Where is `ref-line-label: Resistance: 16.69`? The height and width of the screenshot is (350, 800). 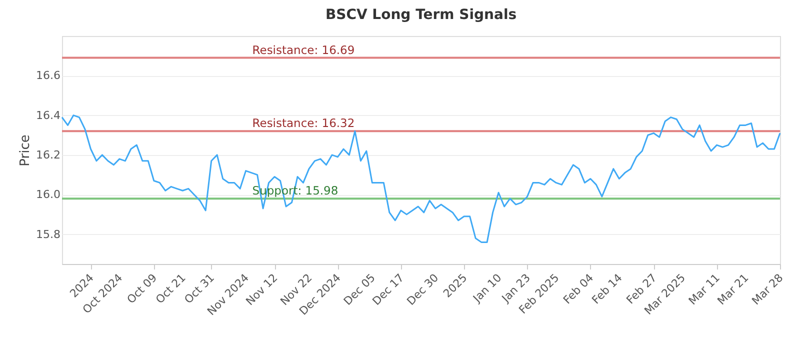
ref-line-label: Resistance: 16.69 is located at coordinates (303, 49).